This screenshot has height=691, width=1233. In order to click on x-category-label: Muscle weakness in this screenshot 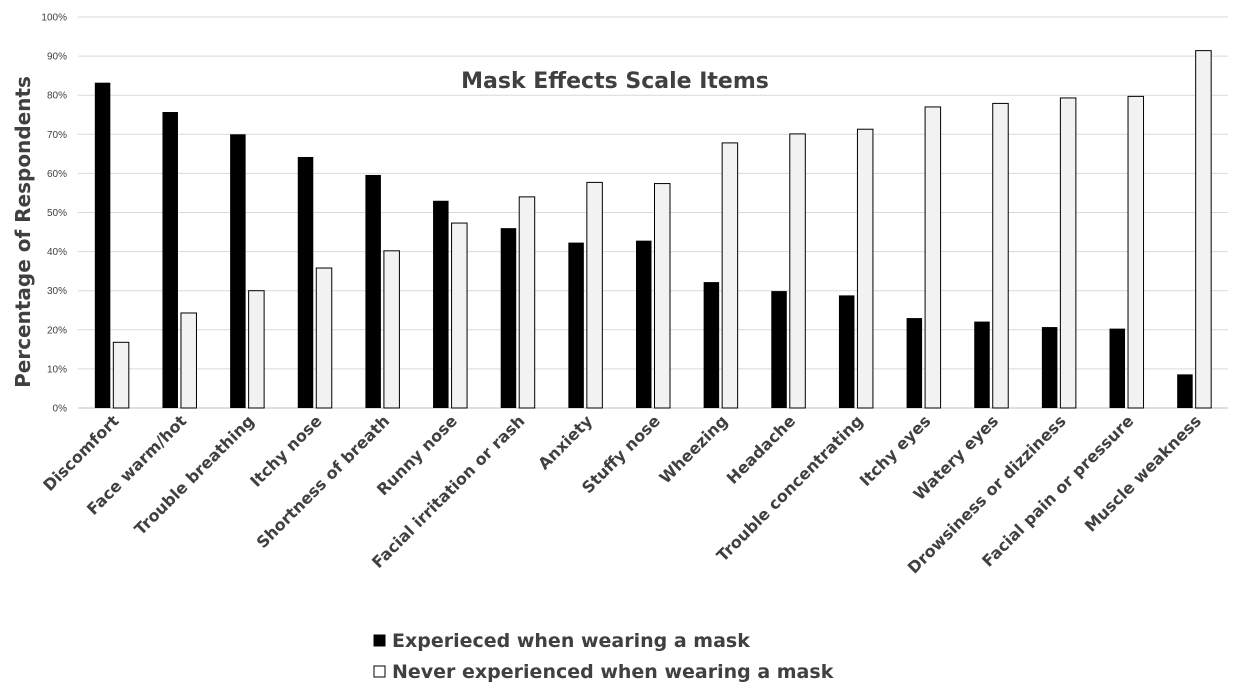, I will do `click(1143, 473)`.